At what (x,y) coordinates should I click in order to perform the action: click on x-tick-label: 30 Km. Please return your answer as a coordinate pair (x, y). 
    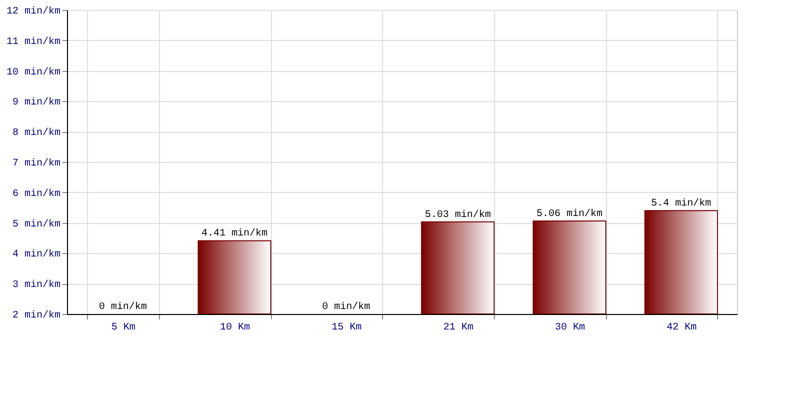
    Looking at the image, I should click on (570, 328).